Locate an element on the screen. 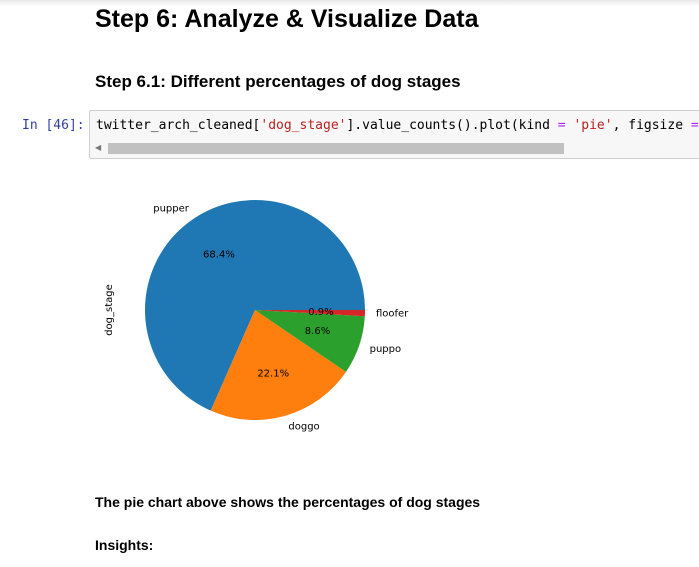 This screenshot has width=699, height=567. scroll-left-arrow-icon: ◀ is located at coordinates (98, 147).